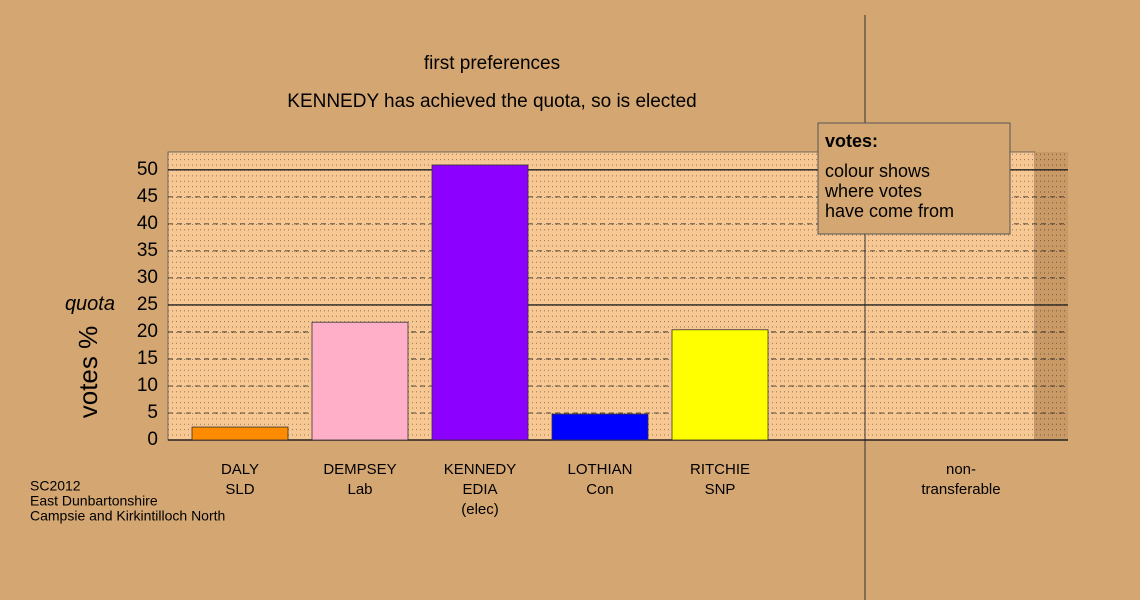  I want to click on x-tick-label: RITCHIE, so click(720, 469).